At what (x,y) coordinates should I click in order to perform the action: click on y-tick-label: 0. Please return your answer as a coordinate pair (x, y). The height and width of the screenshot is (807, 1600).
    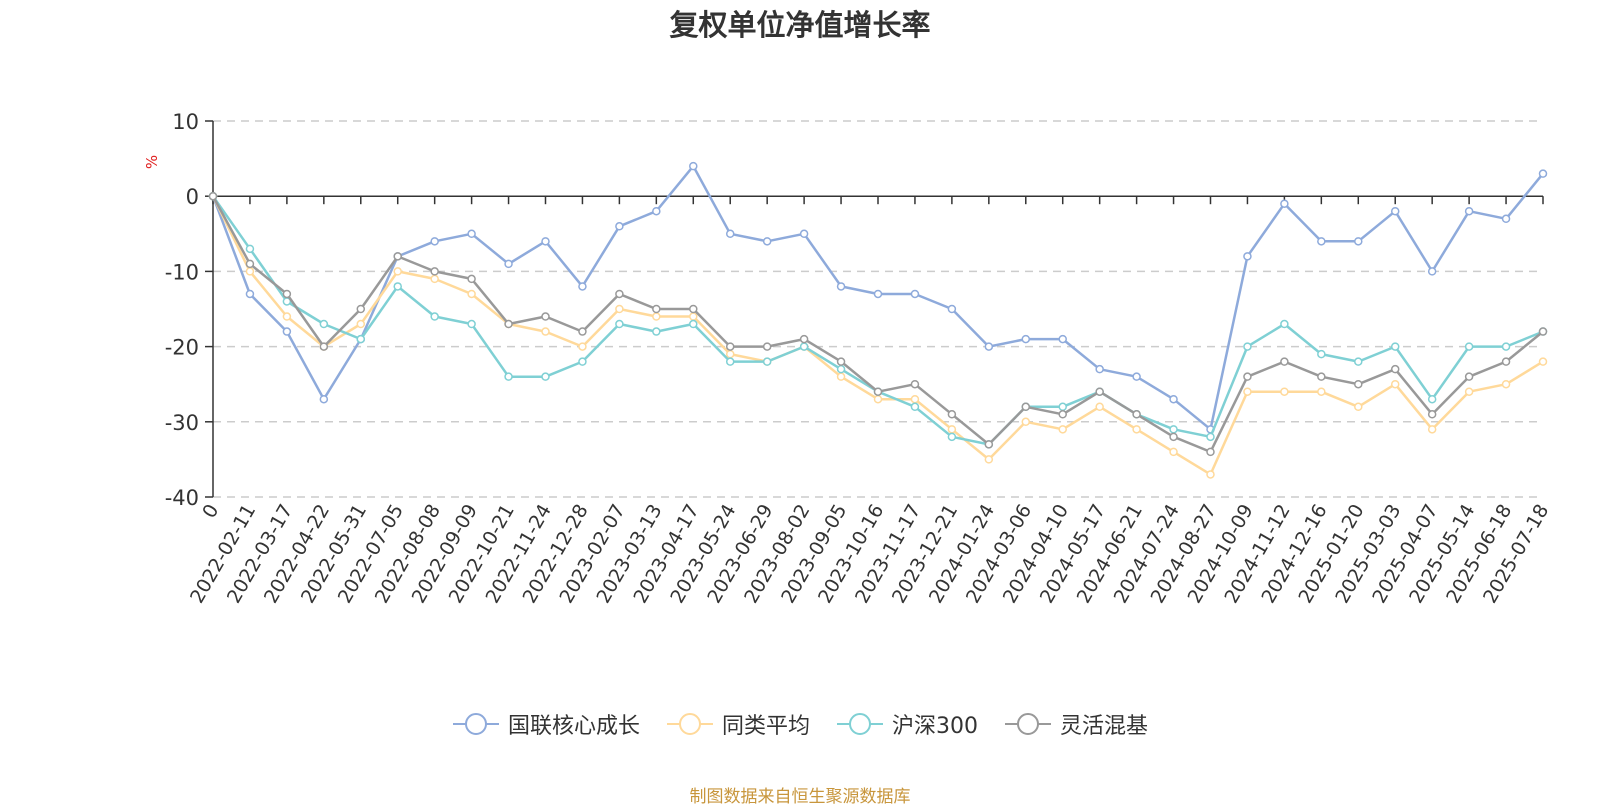
    Looking at the image, I should click on (192, 197).